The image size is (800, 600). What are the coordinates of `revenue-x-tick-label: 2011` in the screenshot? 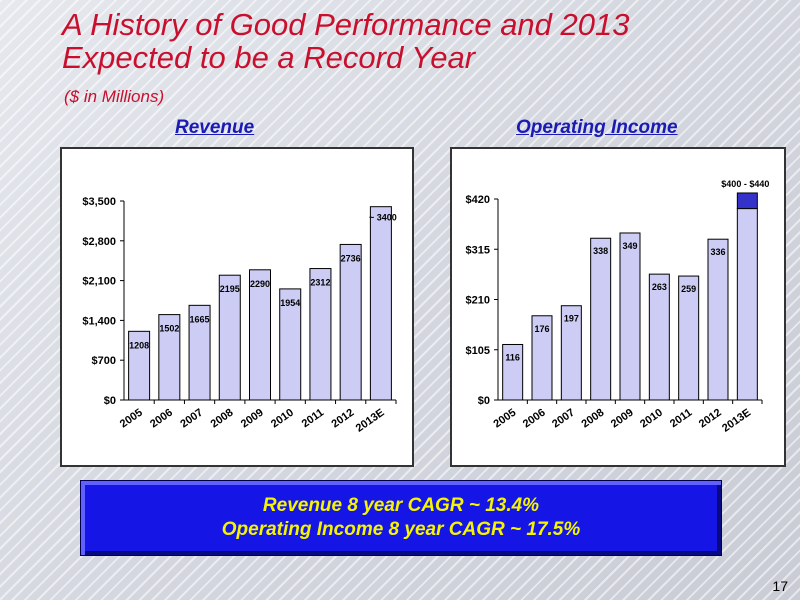 It's located at (313, 419).